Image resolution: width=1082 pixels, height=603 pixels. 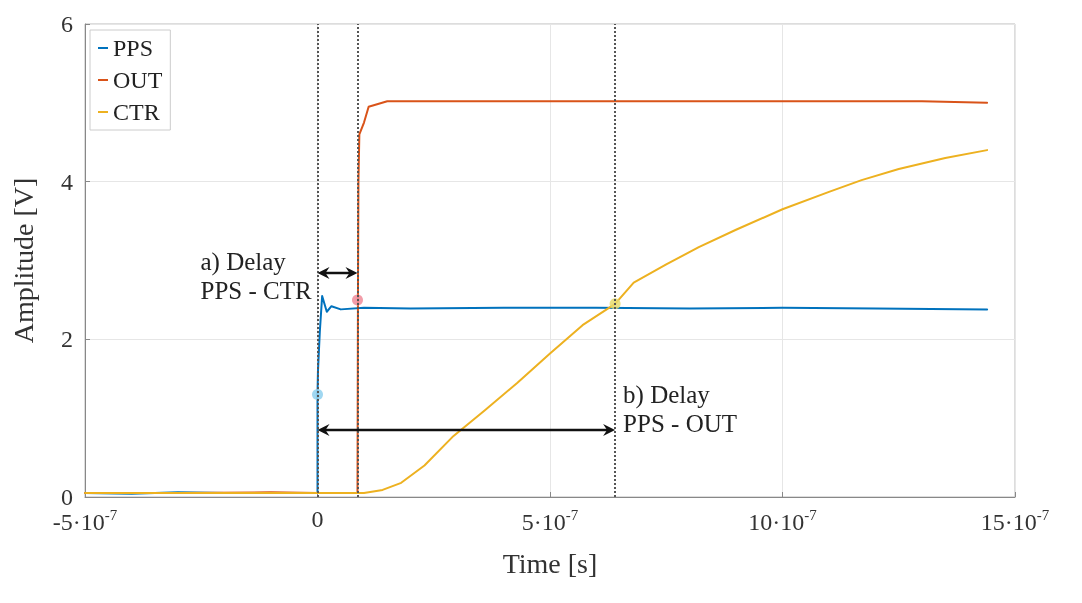 What do you see at coordinates (67, 497) in the screenshot?
I see `y-tick-label: 0` at bounding box center [67, 497].